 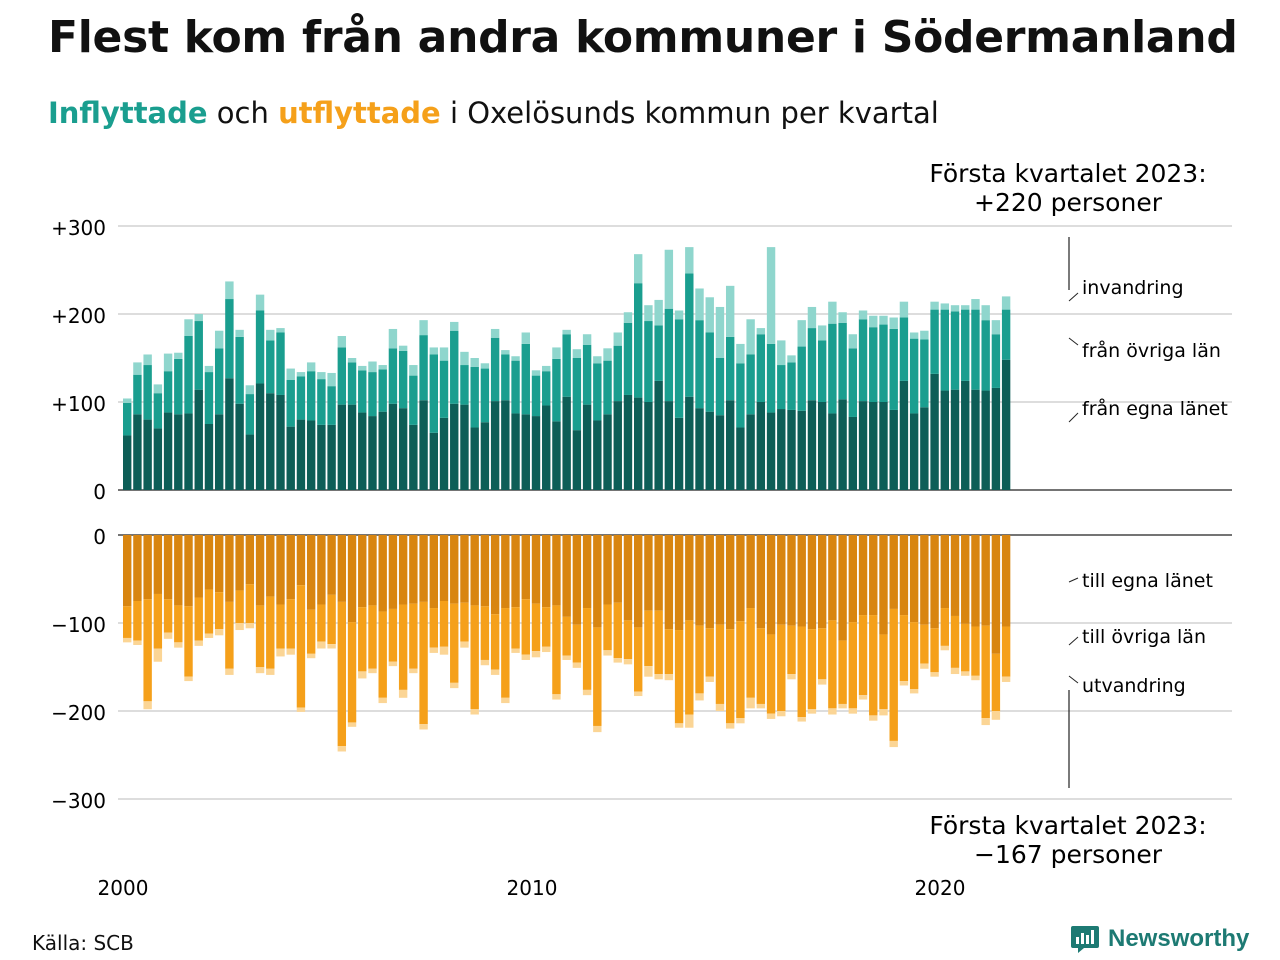 What do you see at coordinates (940, 888) in the screenshot?
I see `x-tick-2020: 2020` at bounding box center [940, 888].